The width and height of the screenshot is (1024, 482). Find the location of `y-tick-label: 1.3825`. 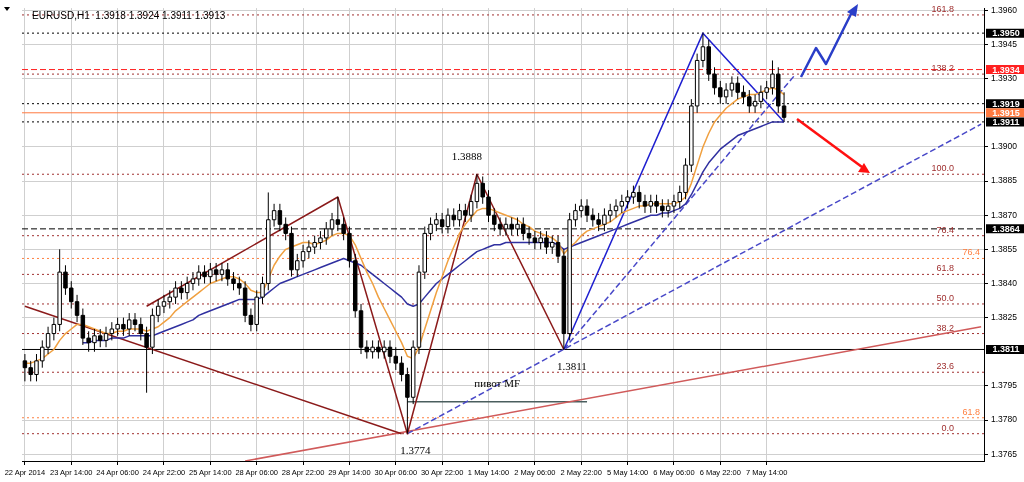

y-tick-label: 1.3825 is located at coordinates (1004, 316).